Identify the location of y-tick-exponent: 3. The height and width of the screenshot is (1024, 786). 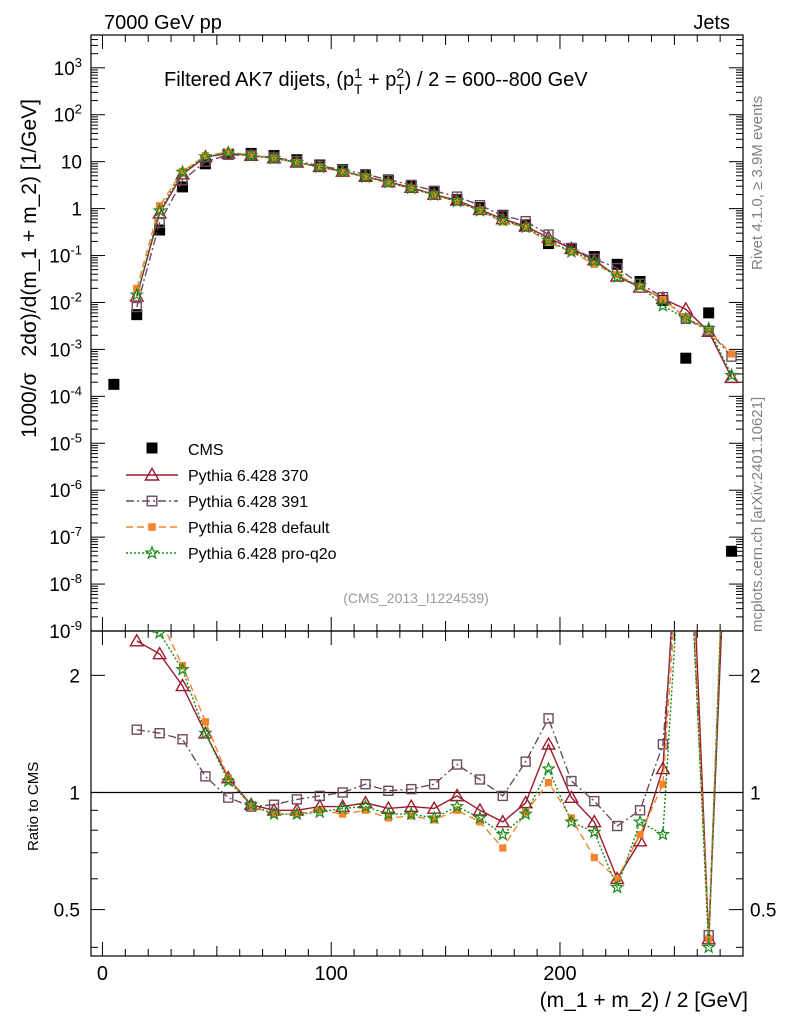
(78, 62).